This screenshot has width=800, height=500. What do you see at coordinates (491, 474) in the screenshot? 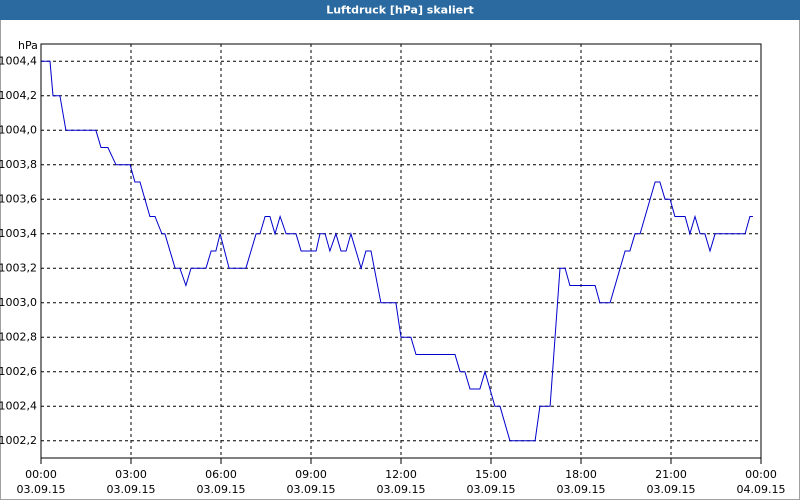
I see `x-tick-label: 15:00` at bounding box center [491, 474].